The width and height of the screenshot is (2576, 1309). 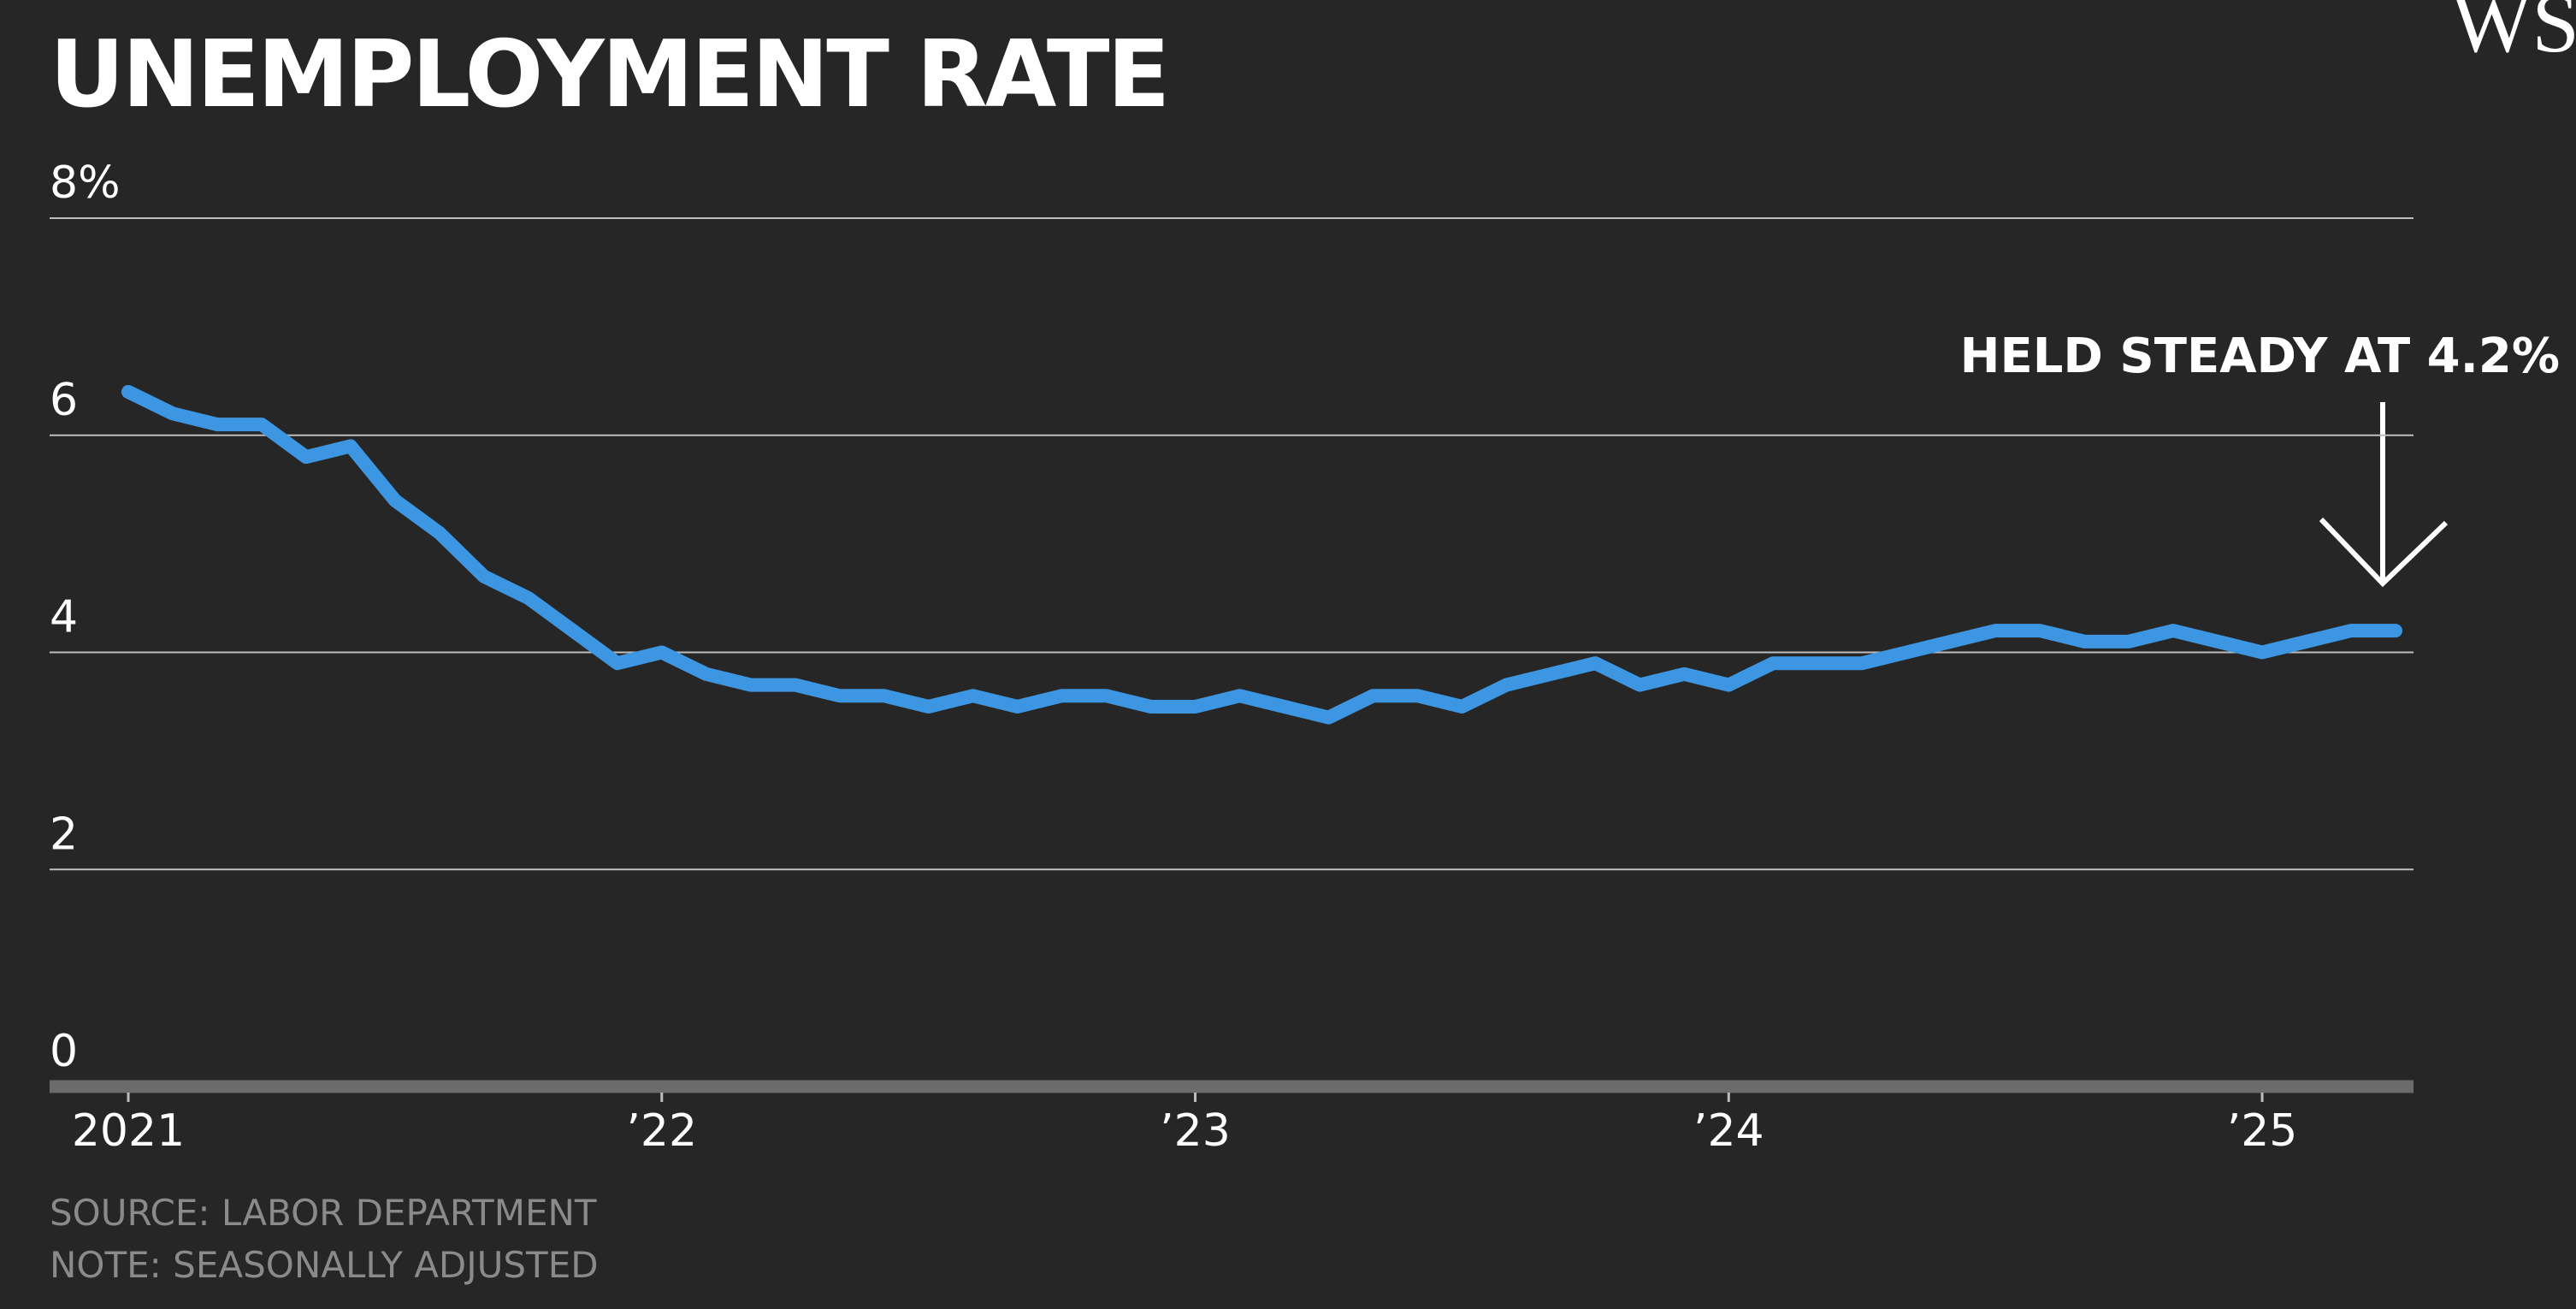 What do you see at coordinates (1195, 1131) in the screenshot?
I see `x-tick-label: ’23` at bounding box center [1195, 1131].